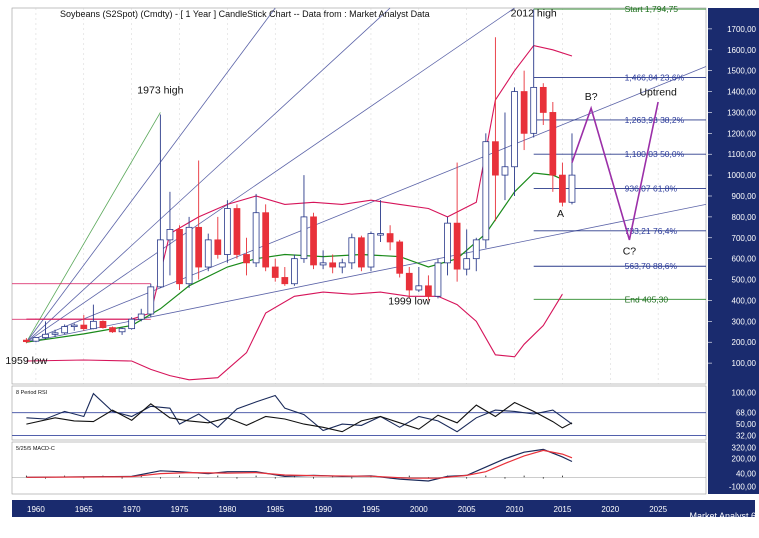  Describe the element at coordinates (741, 29) in the screenshot. I see `y-tick-label: 1700,00` at that location.